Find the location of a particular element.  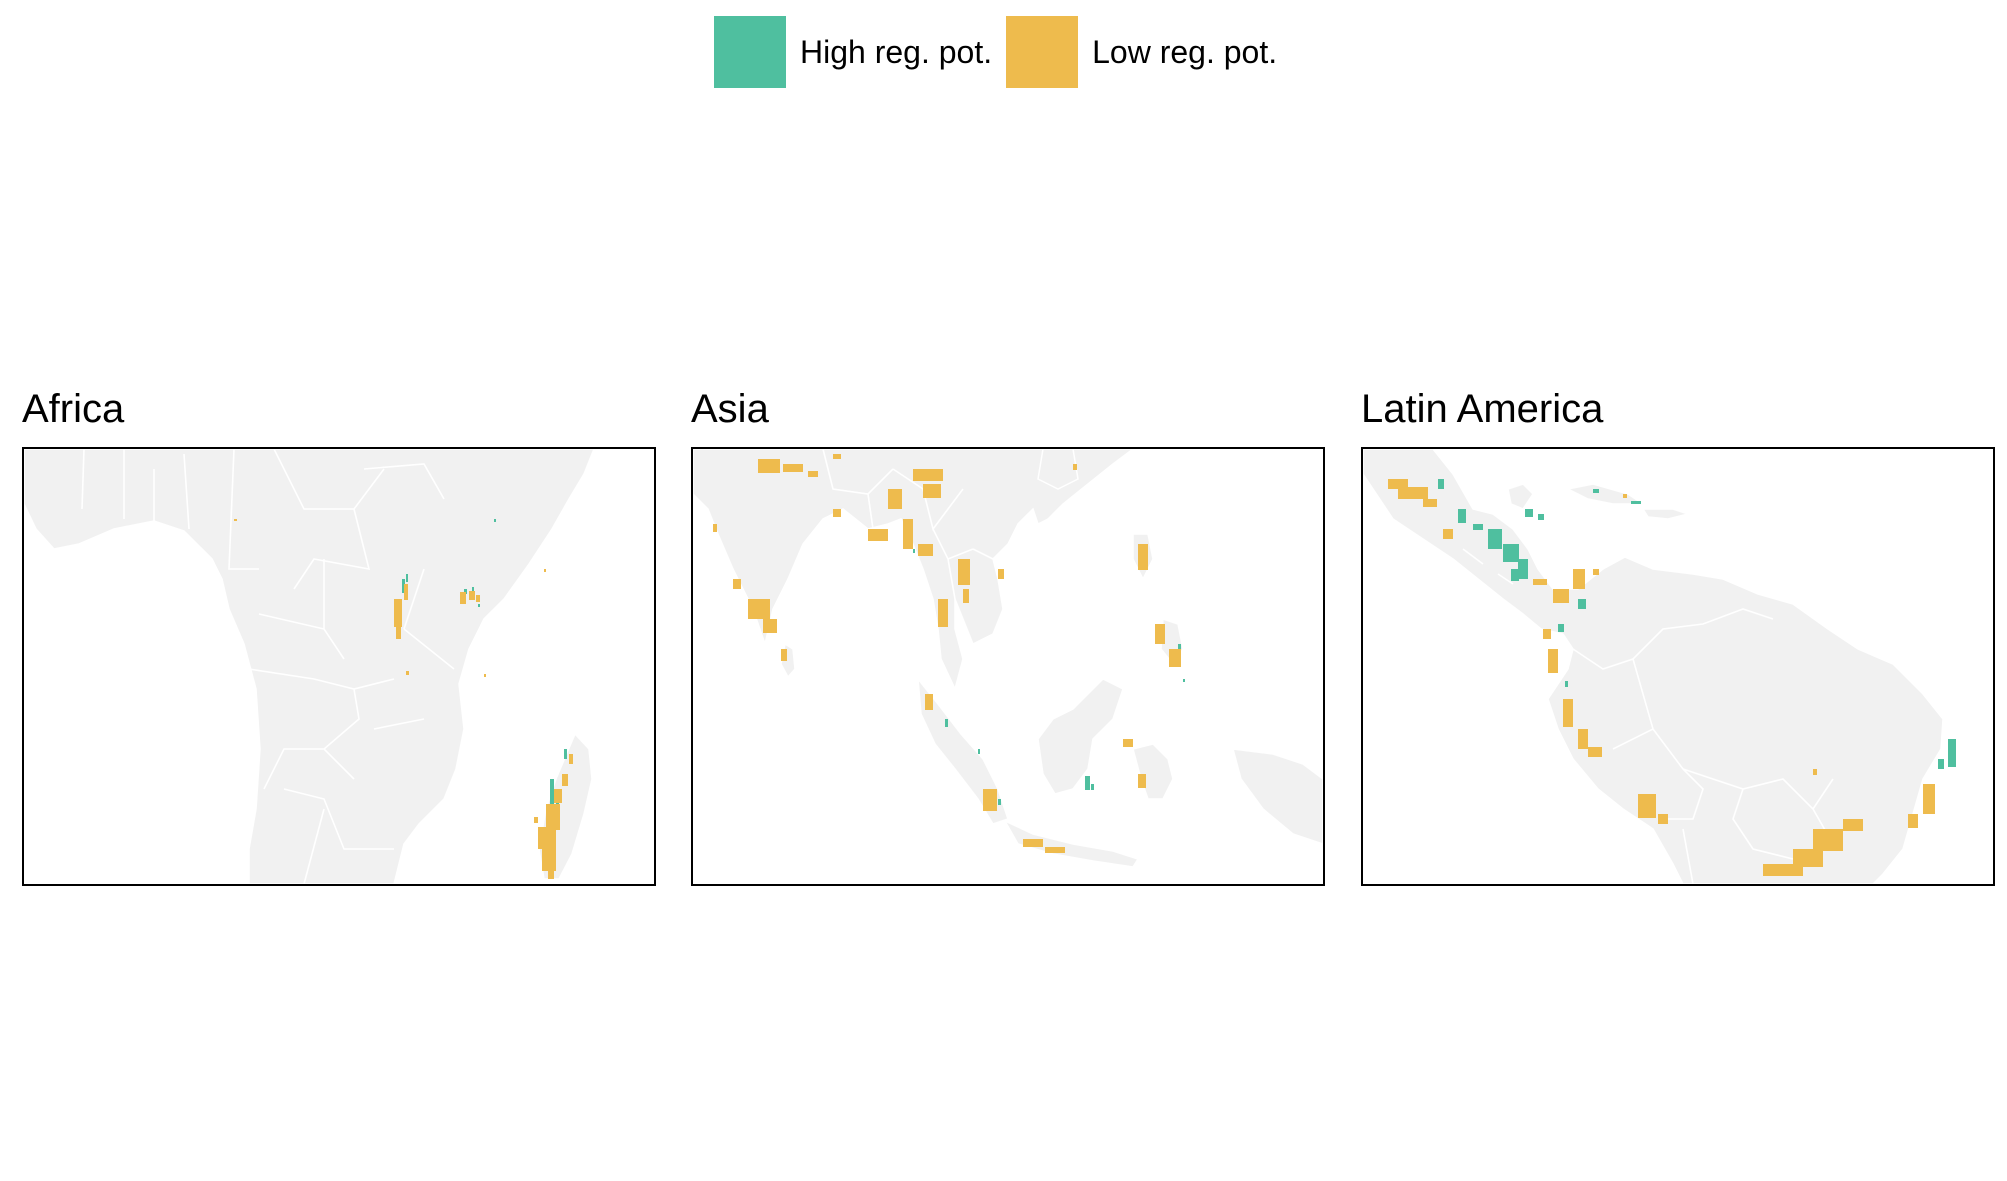

map-asia is located at coordinates (1008, 658).